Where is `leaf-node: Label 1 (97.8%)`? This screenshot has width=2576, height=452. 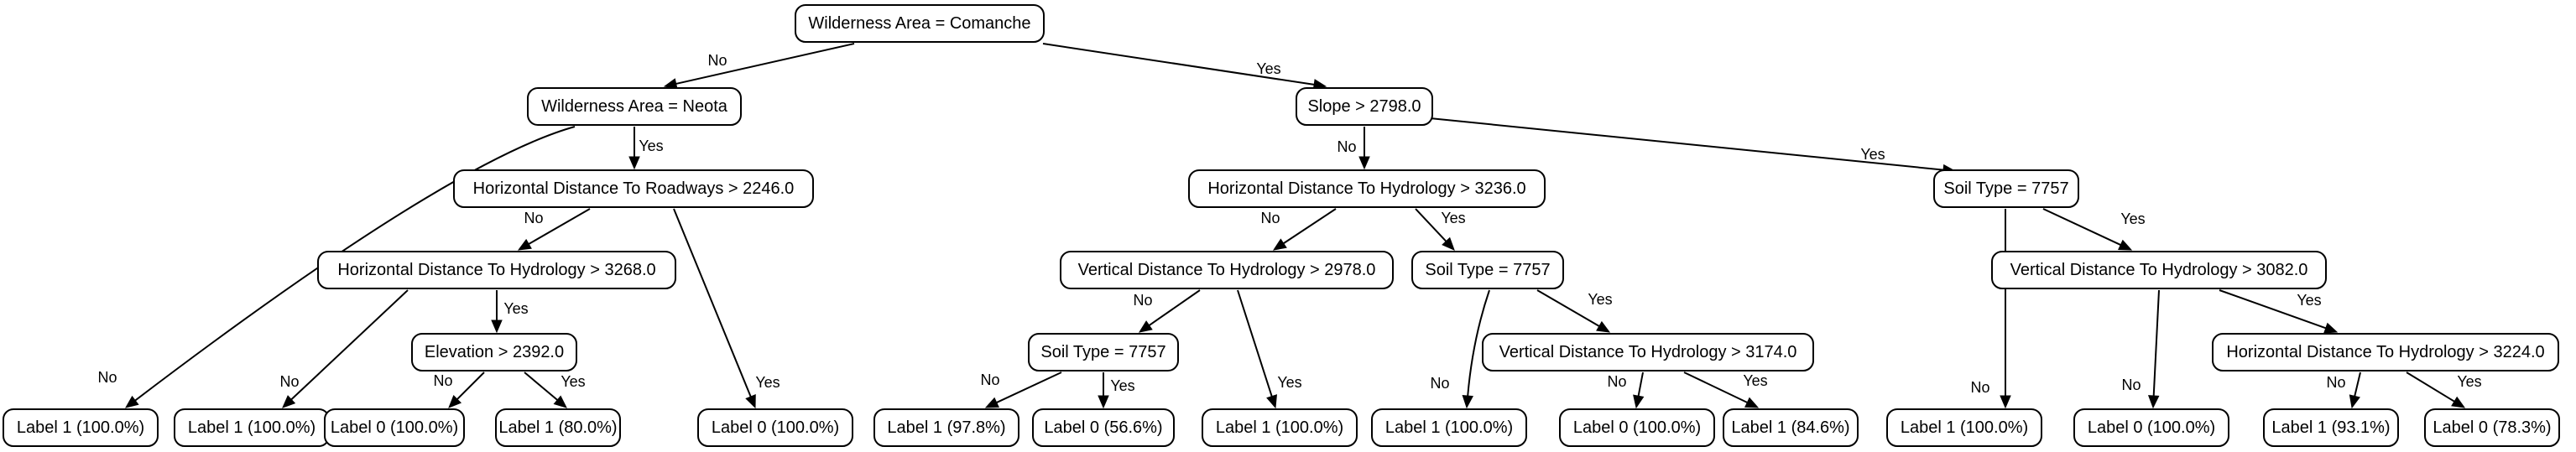 leaf-node: Label 1 (97.8%) is located at coordinates (946, 427).